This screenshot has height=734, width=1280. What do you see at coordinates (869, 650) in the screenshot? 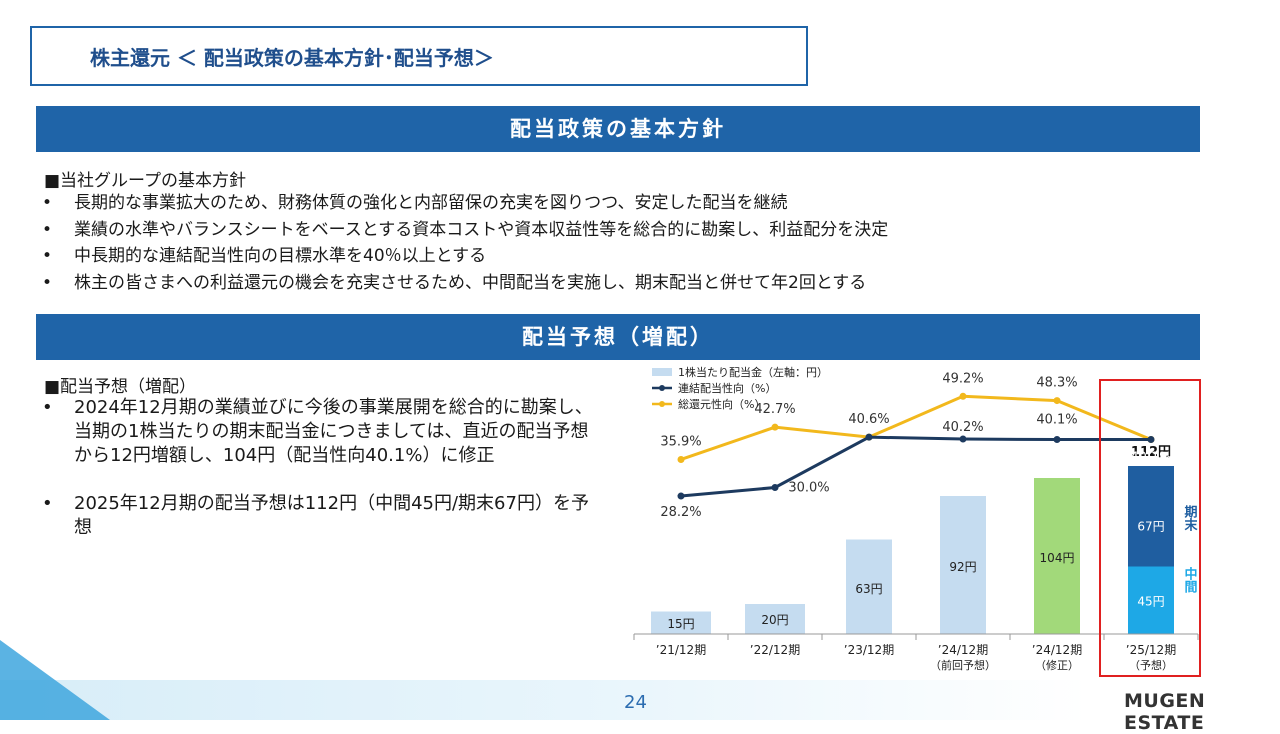
I see `x-axis-label: ’23/12期` at bounding box center [869, 650].